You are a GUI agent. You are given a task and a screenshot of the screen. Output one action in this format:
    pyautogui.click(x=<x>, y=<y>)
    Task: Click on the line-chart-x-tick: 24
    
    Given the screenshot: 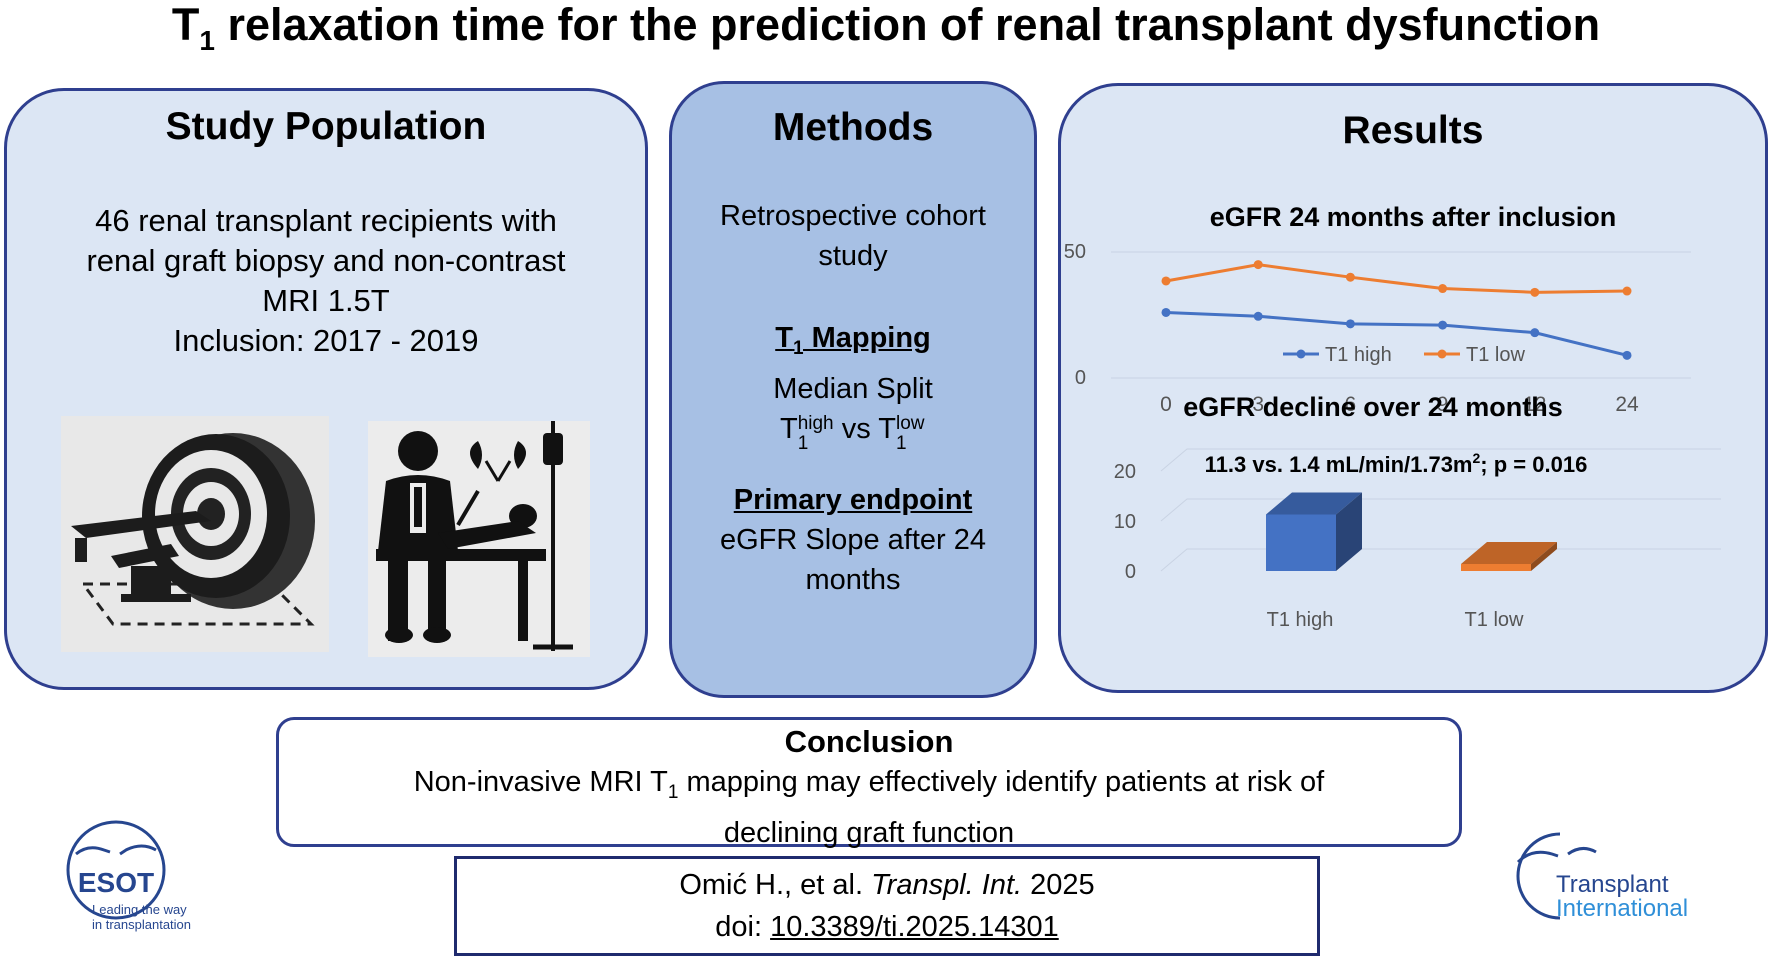 What is the action you would take?
    pyautogui.click(x=1627, y=404)
    